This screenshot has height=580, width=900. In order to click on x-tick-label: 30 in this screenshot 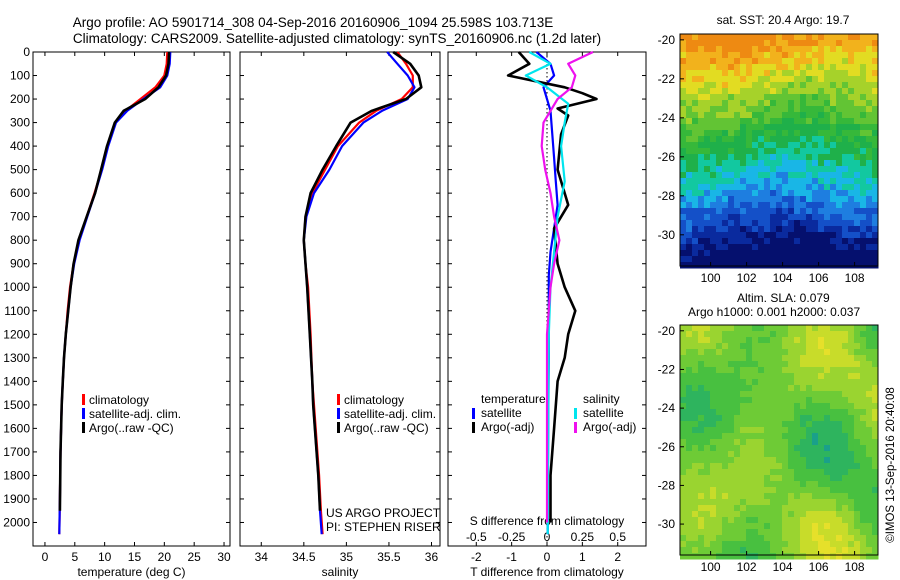, I will do `click(224, 557)`.